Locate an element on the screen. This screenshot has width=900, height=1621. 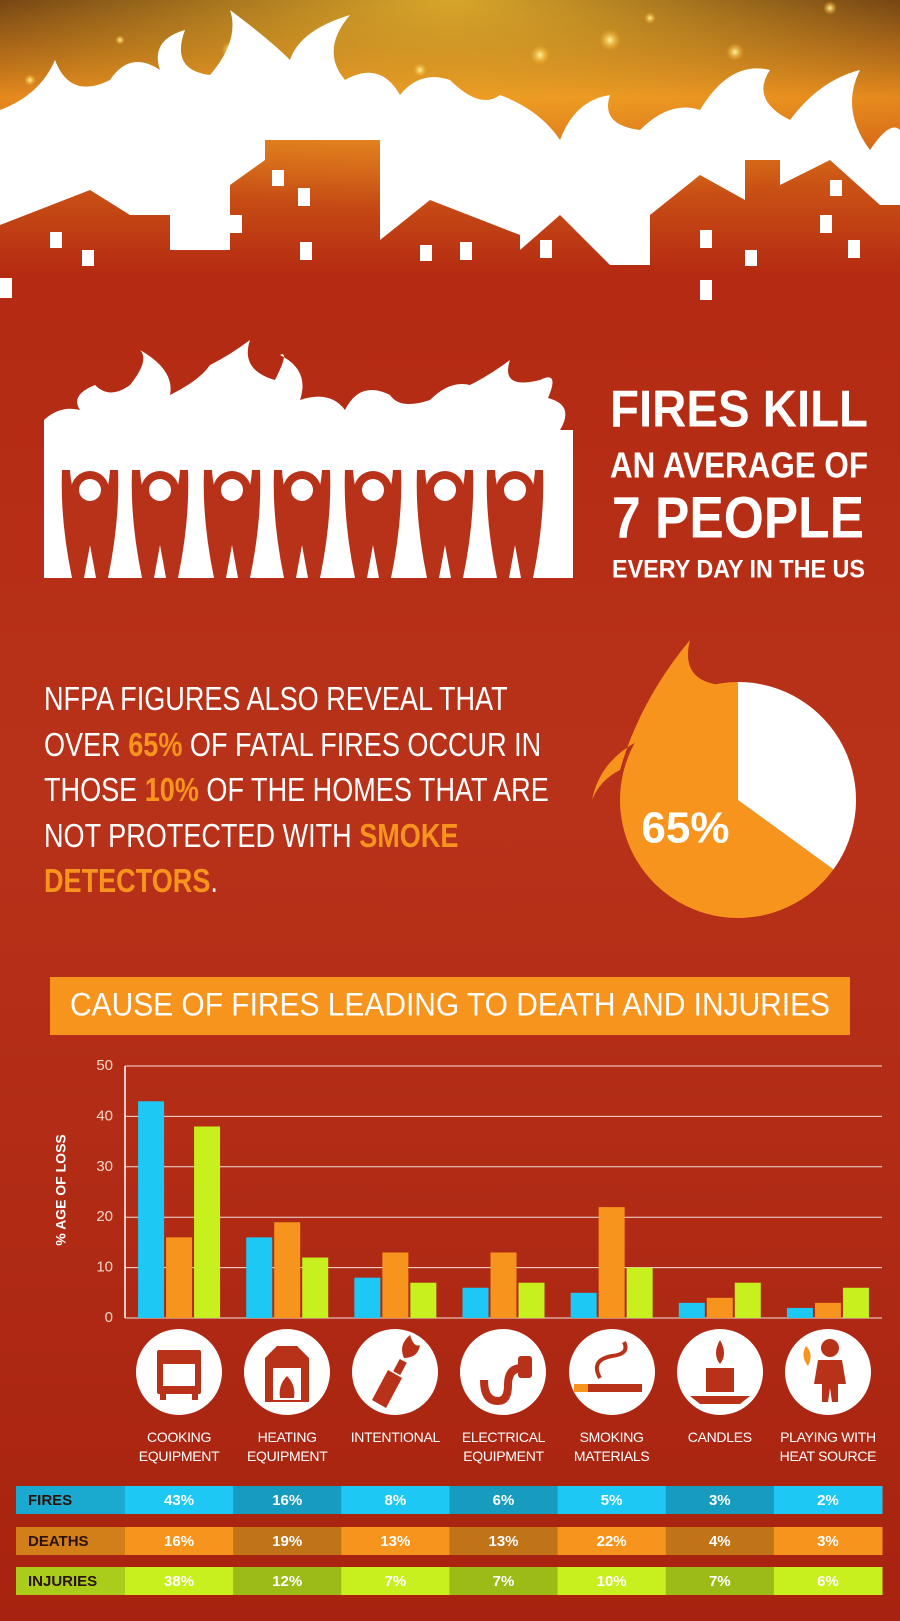
y-tick-label: 50 is located at coordinates (104, 1065).